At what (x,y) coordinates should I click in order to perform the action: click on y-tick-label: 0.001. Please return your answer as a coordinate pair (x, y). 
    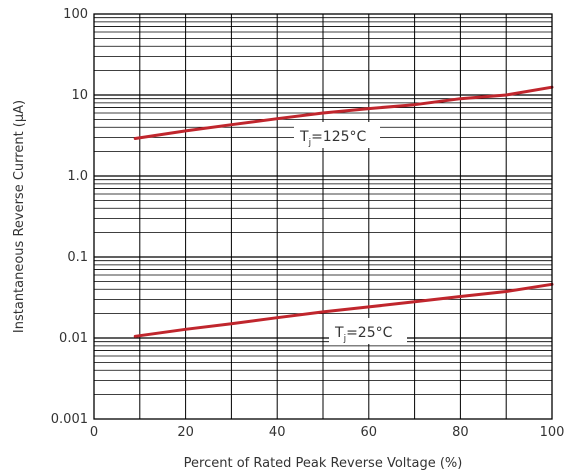
    Looking at the image, I should click on (69, 419).